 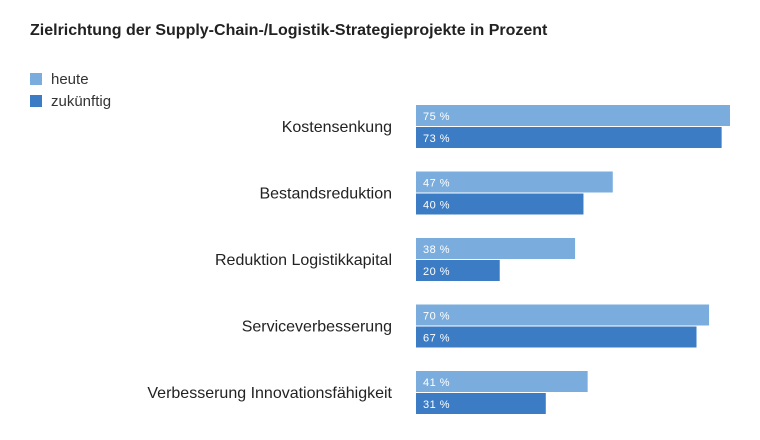 What do you see at coordinates (269, 393) in the screenshot?
I see `category-label: Verbesserung Innovationsfähigkeit` at bounding box center [269, 393].